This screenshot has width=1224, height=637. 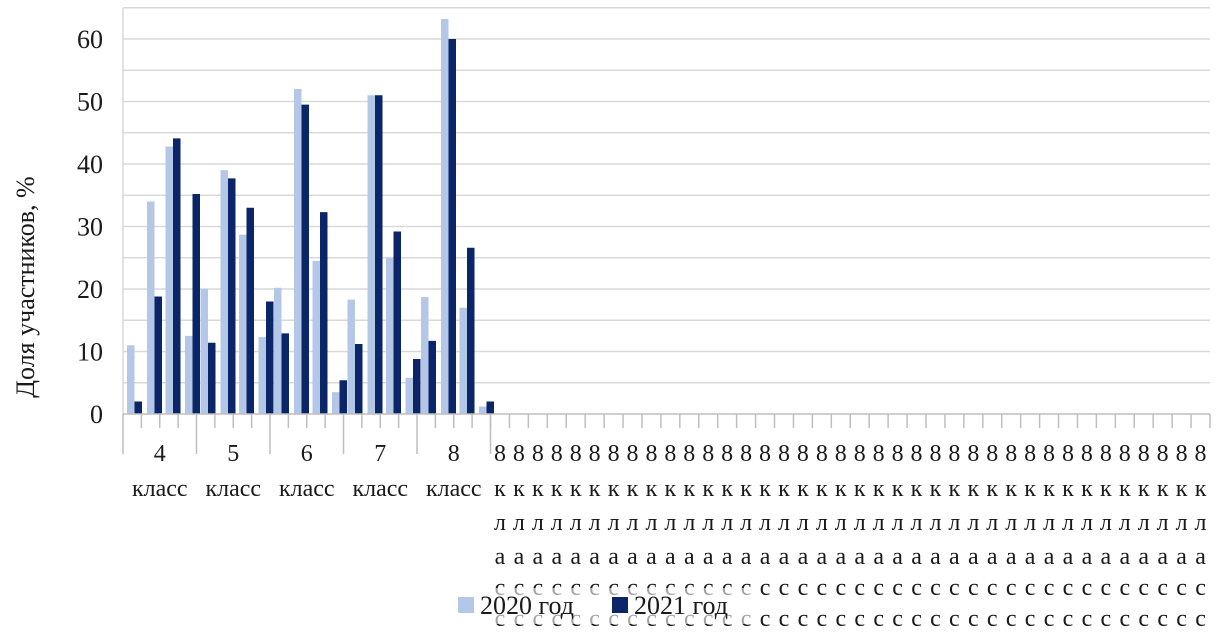 I want to click on y-tick-label: 10, so click(x=90, y=352).